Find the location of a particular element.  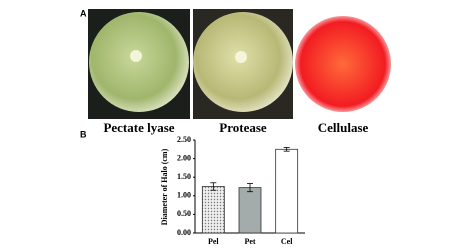

x-tick-label: Pet is located at coordinates (249, 241).